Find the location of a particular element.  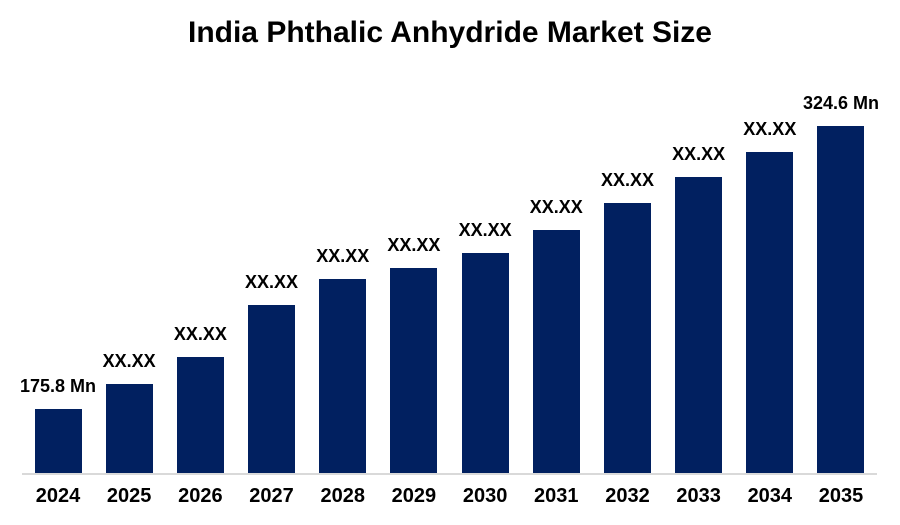

bar-value-label-2025: XX.XX is located at coordinates (129, 361).